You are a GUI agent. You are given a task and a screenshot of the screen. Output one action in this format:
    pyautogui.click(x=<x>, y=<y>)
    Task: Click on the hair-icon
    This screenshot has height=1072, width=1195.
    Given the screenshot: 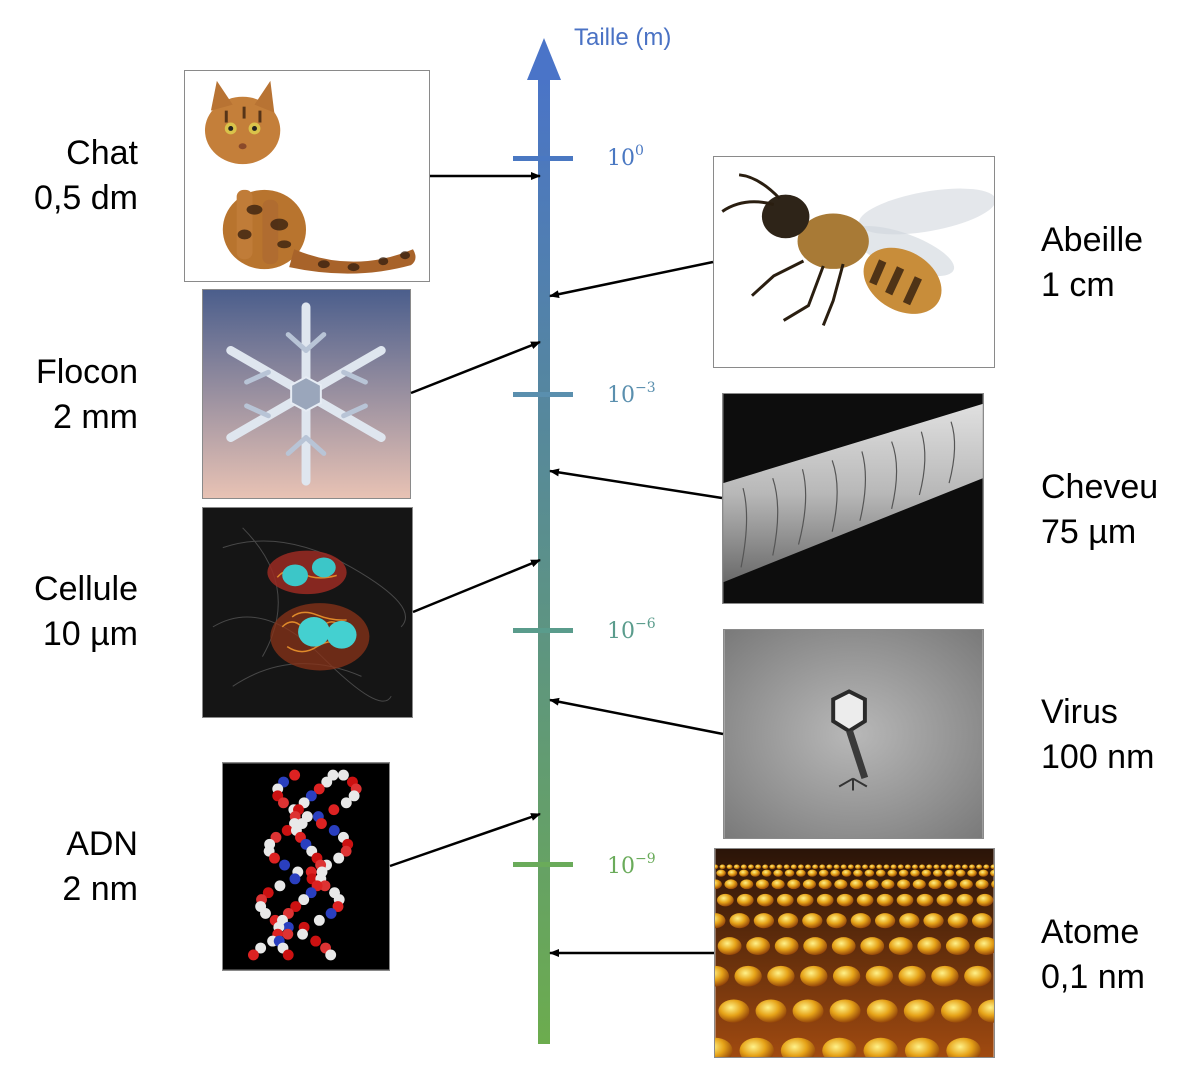 What is the action you would take?
    pyautogui.click(x=853, y=498)
    